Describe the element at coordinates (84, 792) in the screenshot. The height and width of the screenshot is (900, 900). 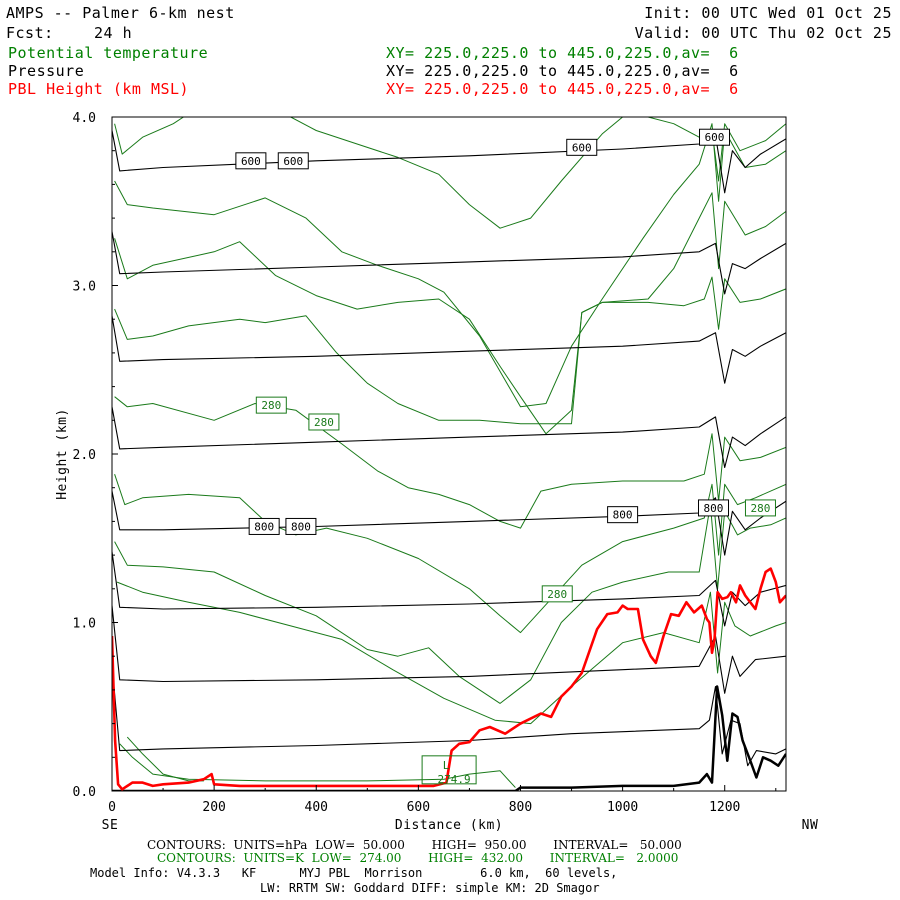
I see `y-tick-label: 0.0` at that location.